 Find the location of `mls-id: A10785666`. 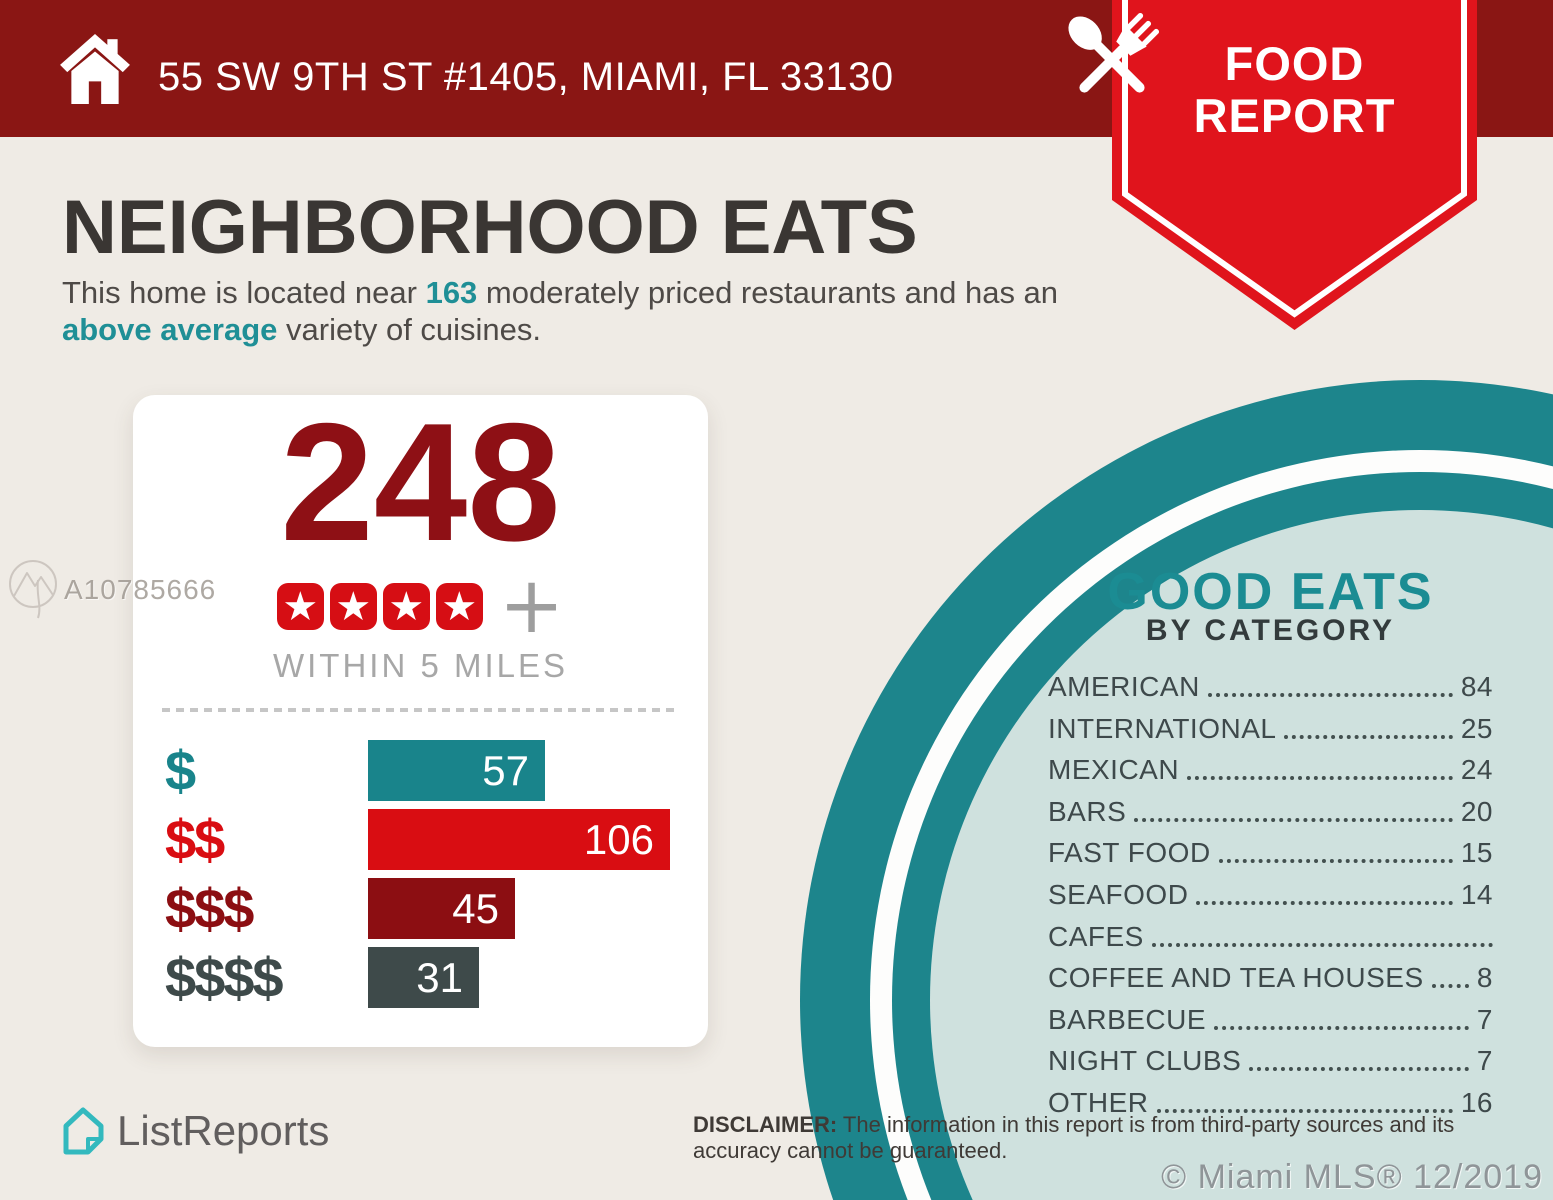

mls-id: A10785666 is located at coordinates (140, 589).